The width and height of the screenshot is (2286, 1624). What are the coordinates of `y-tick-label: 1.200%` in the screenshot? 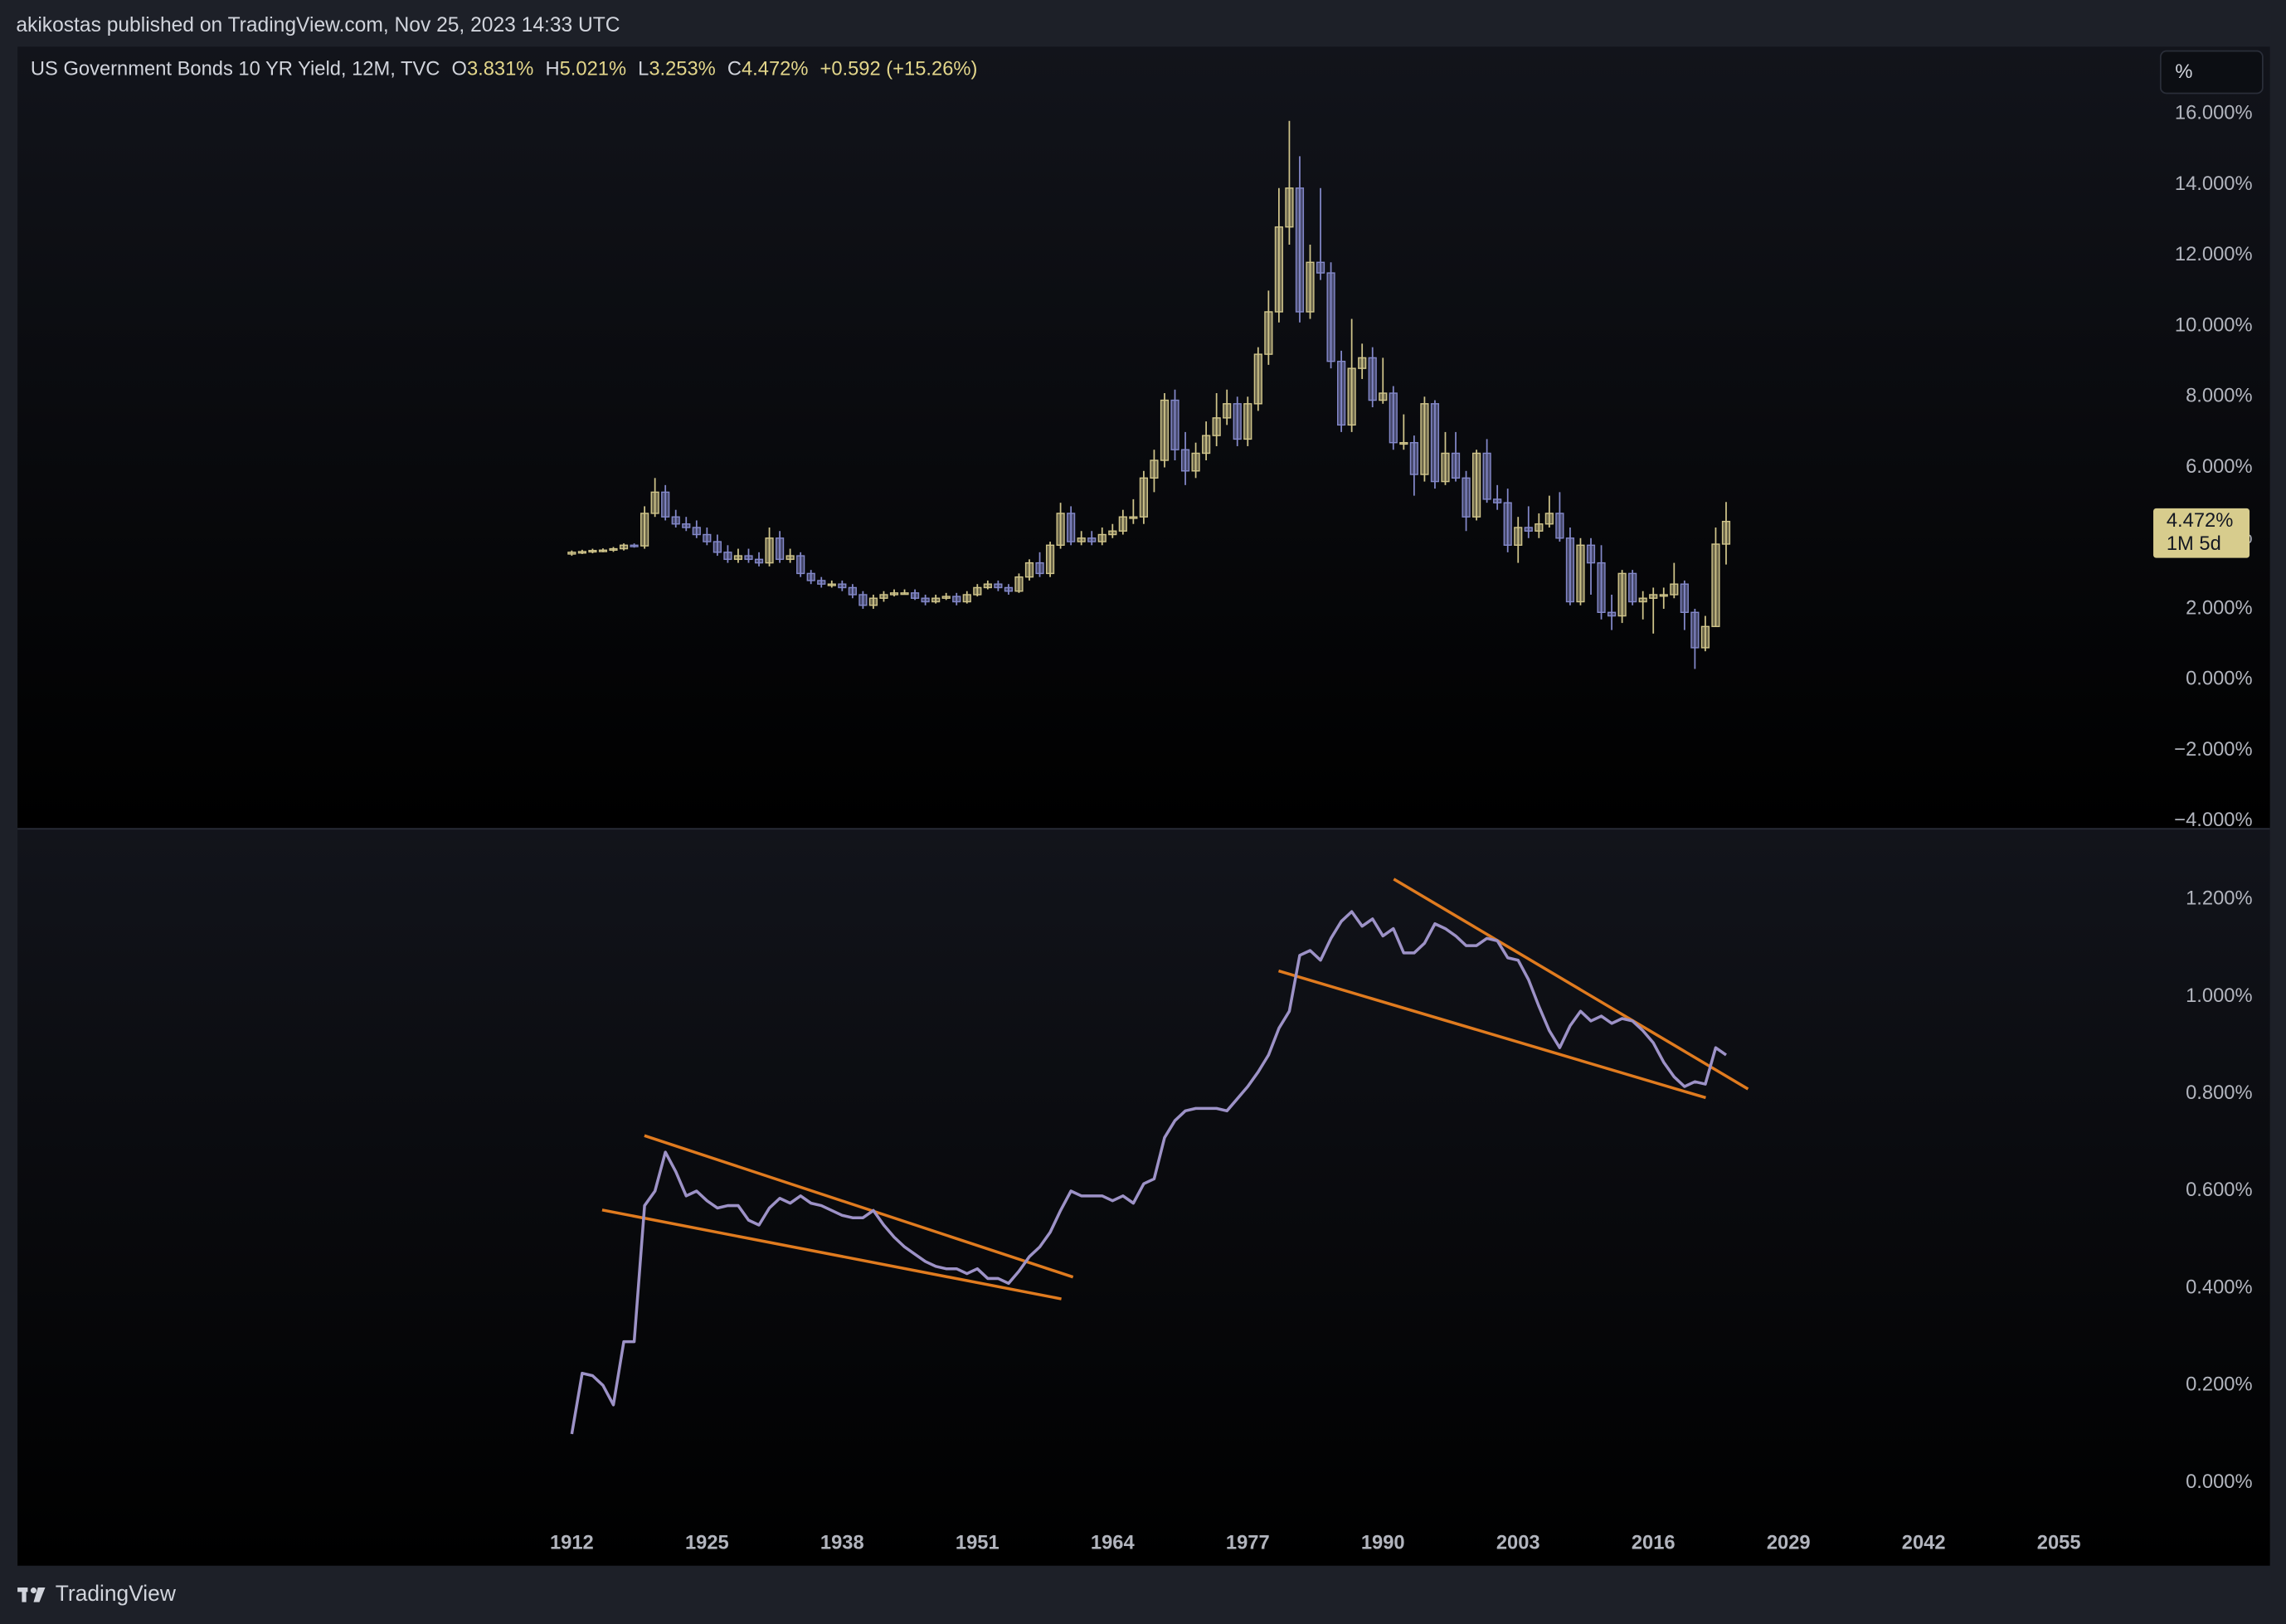 It's located at (2219, 899).